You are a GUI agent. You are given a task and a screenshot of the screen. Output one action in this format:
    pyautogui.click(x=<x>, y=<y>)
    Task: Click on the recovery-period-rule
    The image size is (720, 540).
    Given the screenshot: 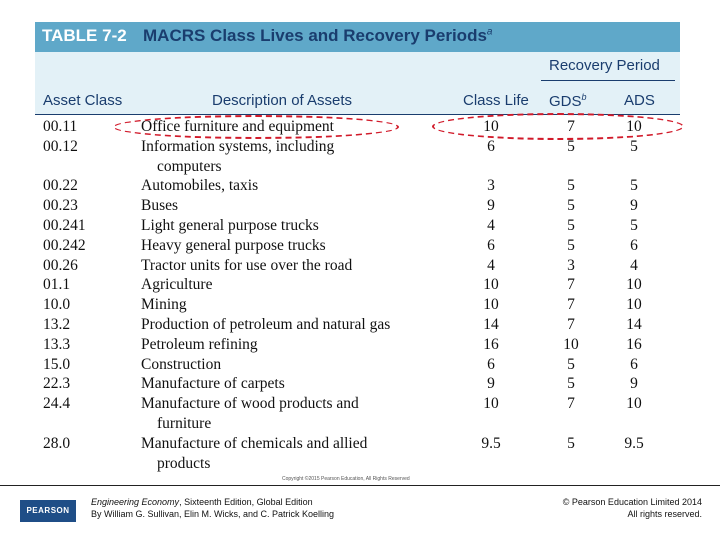 What is the action you would take?
    pyautogui.click(x=608, y=80)
    